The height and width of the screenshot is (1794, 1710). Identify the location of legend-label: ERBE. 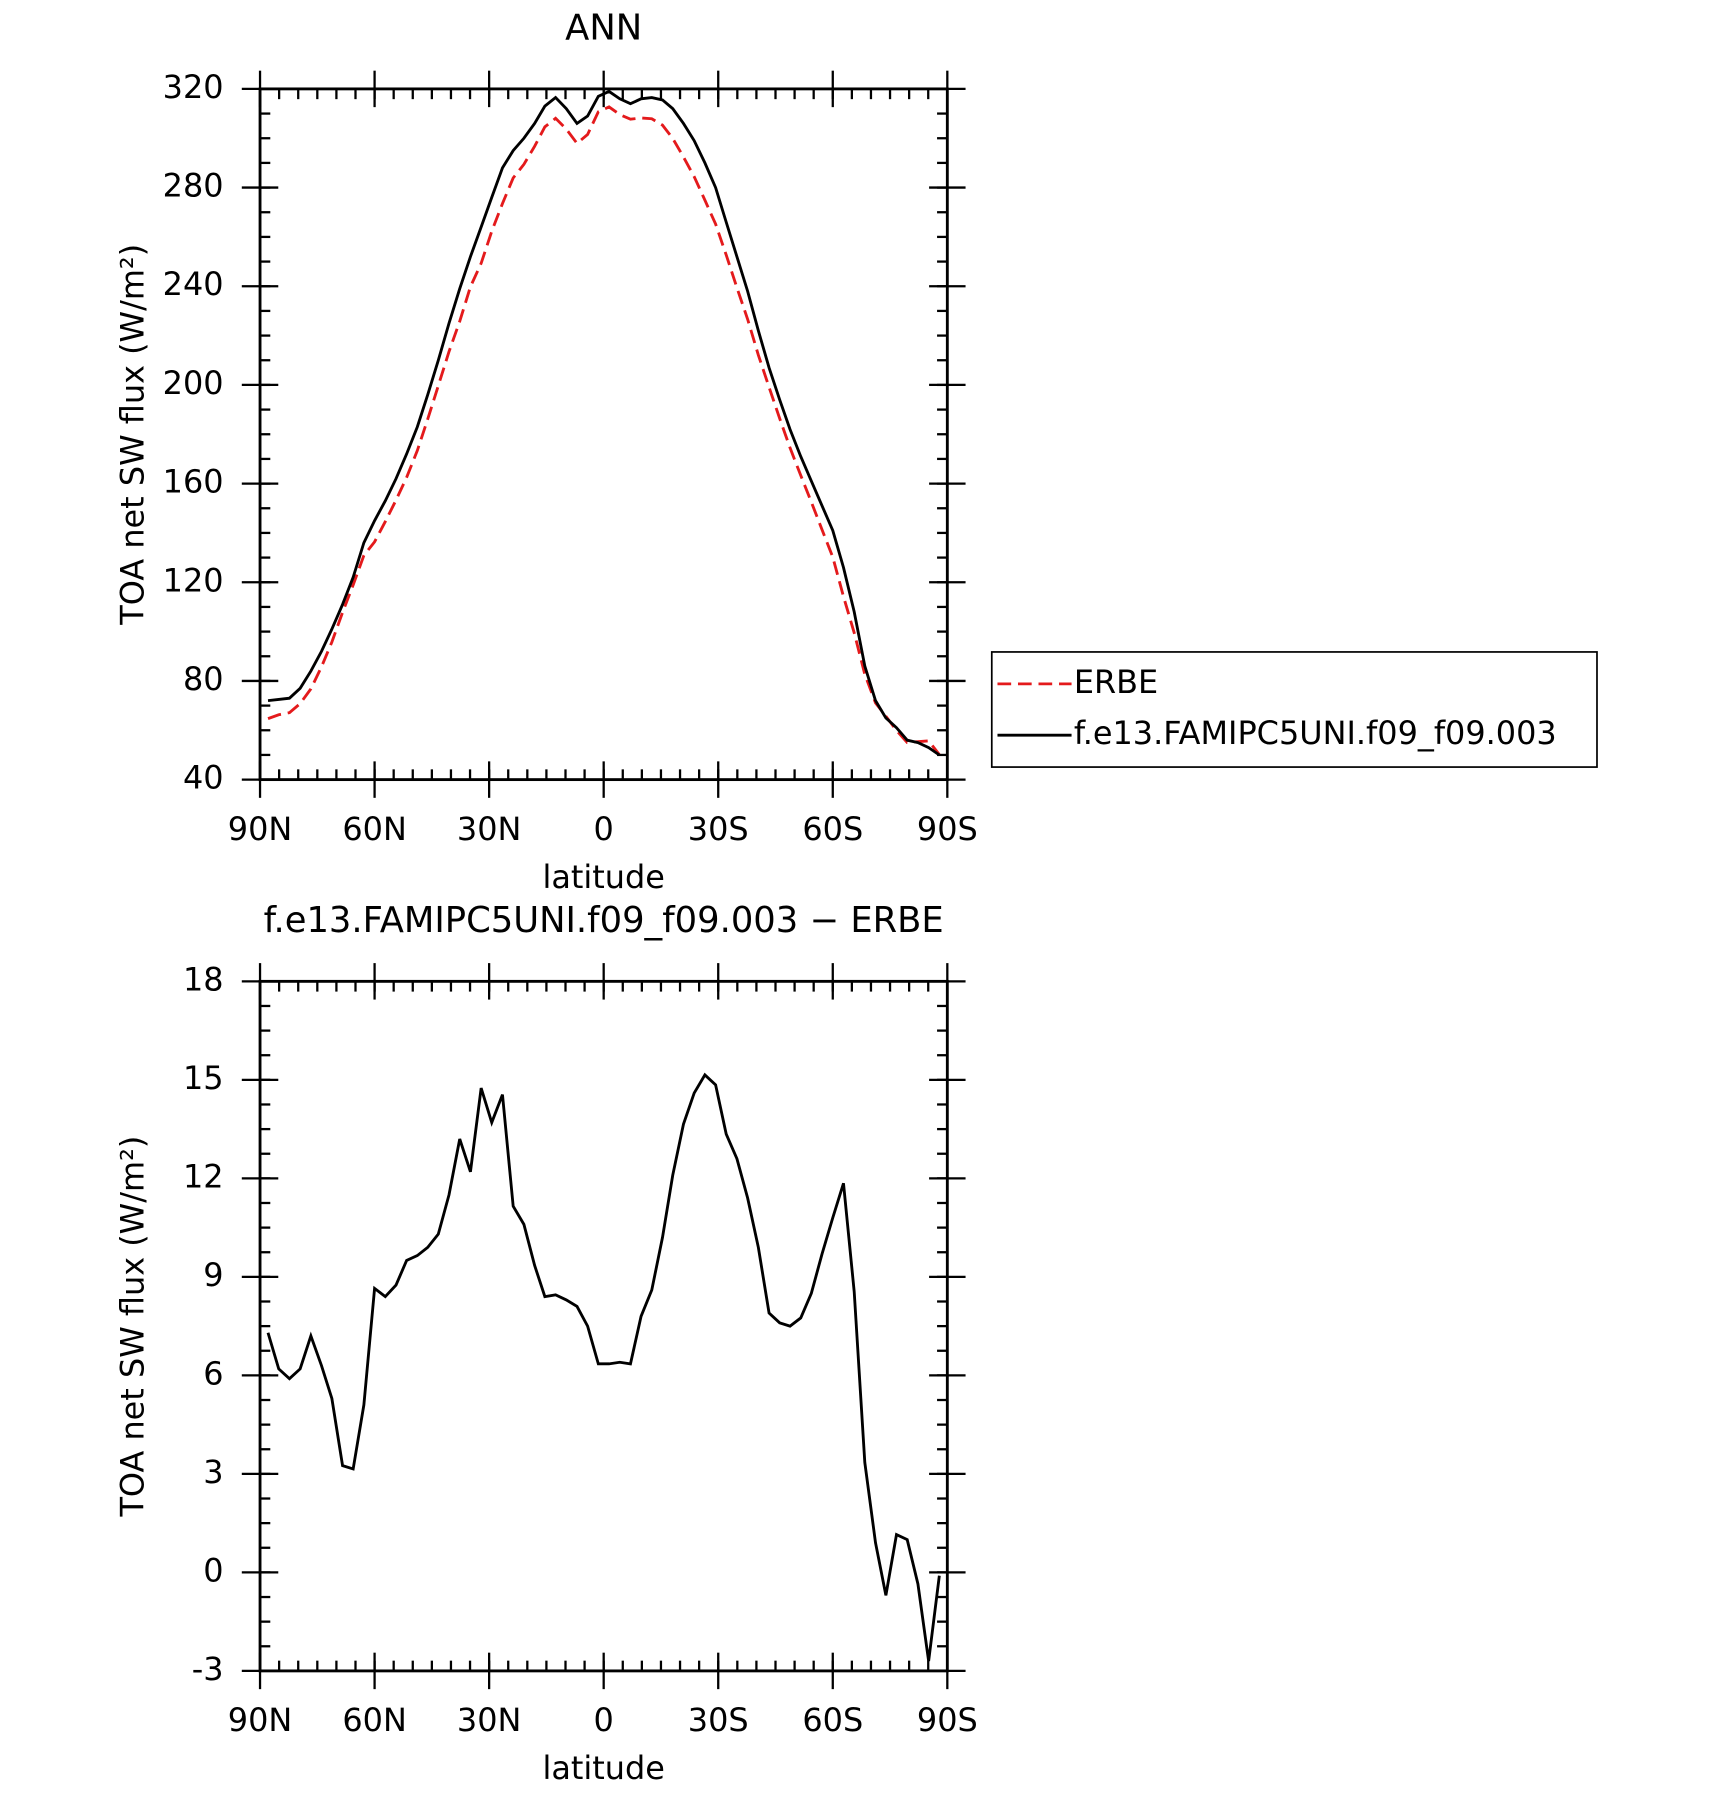
(1116, 682).